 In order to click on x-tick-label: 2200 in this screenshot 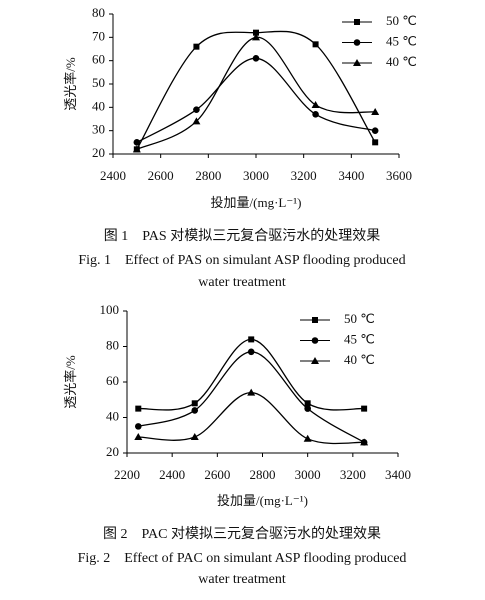, I will do `click(127, 474)`.